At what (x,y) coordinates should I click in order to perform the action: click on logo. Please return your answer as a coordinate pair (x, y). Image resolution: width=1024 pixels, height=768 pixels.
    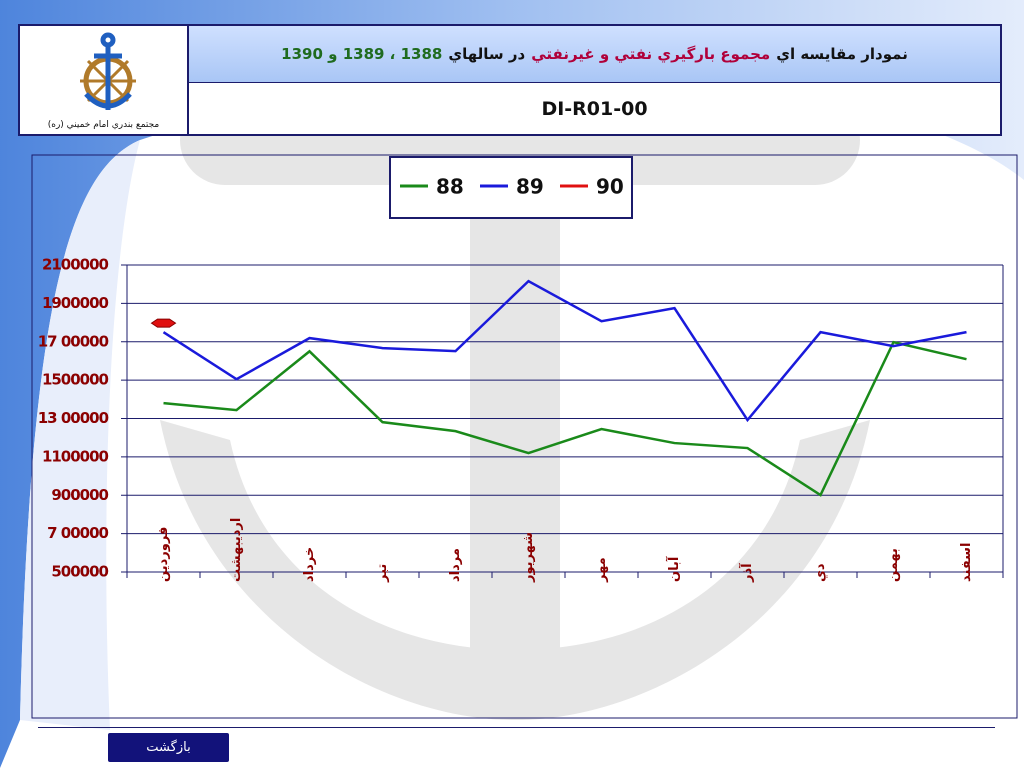
    Looking at the image, I should click on (108, 71).